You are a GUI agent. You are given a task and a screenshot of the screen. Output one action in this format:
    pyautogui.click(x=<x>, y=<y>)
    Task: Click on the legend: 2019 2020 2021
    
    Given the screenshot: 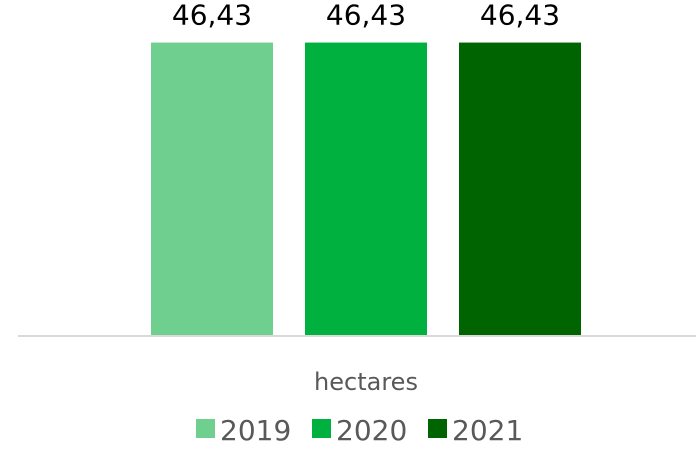 What is the action you would take?
    pyautogui.click(x=359, y=430)
    